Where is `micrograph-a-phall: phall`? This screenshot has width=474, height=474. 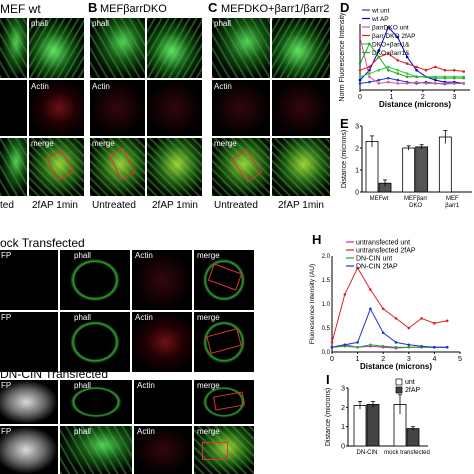 micrograph-a-phall: phall is located at coordinates (56, 48).